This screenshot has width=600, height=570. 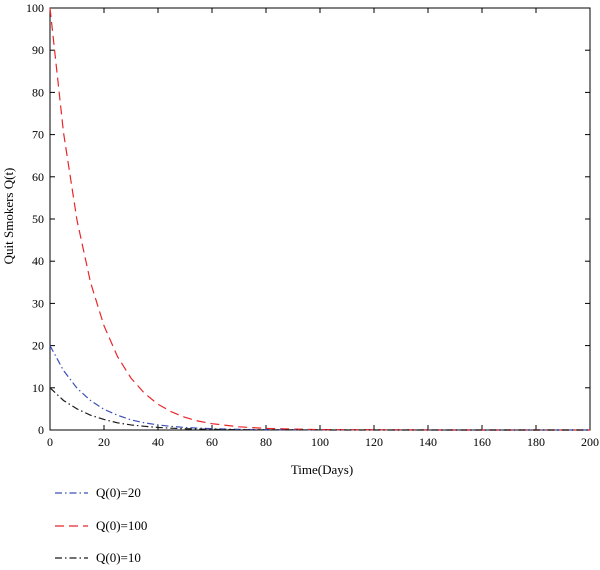 I want to click on x-tick-label: 80, so click(x=266, y=442).